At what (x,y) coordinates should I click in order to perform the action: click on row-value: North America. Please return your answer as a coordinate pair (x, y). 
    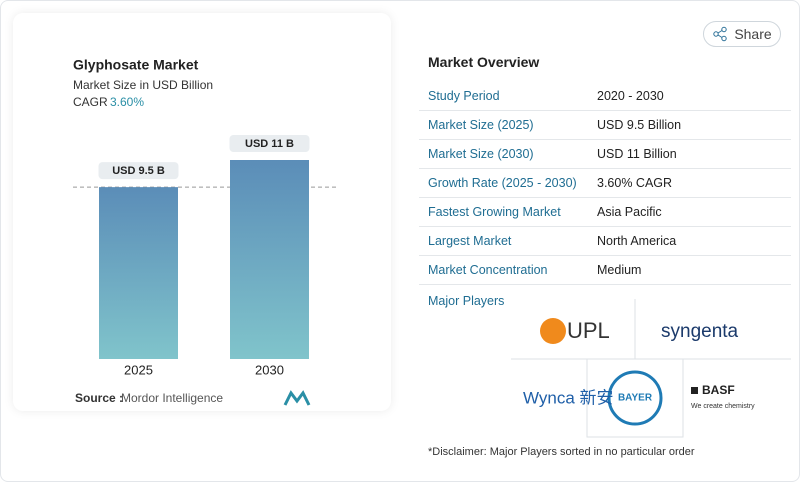
    Looking at the image, I should click on (637, 241).